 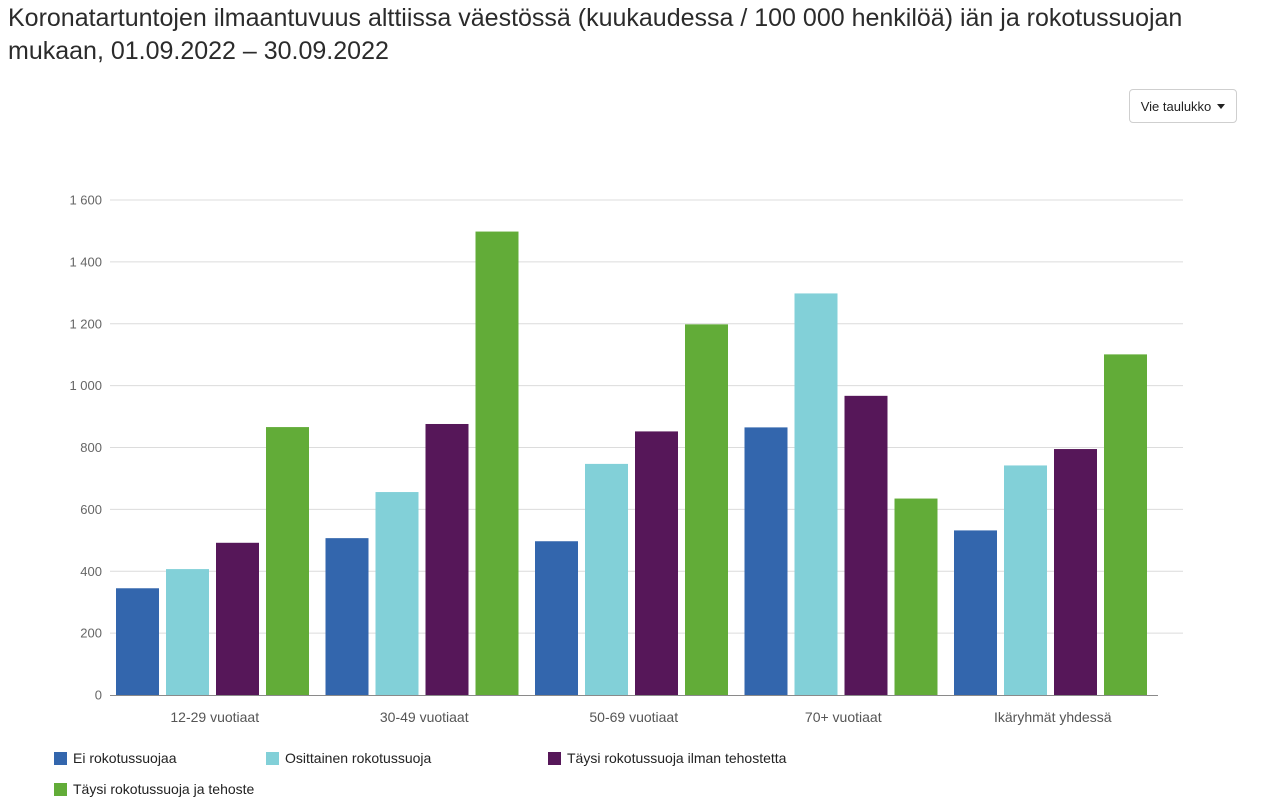 I want to click on legend-label: Täysi rokotussuoja ja tehoste, so click(x=164, y=789).